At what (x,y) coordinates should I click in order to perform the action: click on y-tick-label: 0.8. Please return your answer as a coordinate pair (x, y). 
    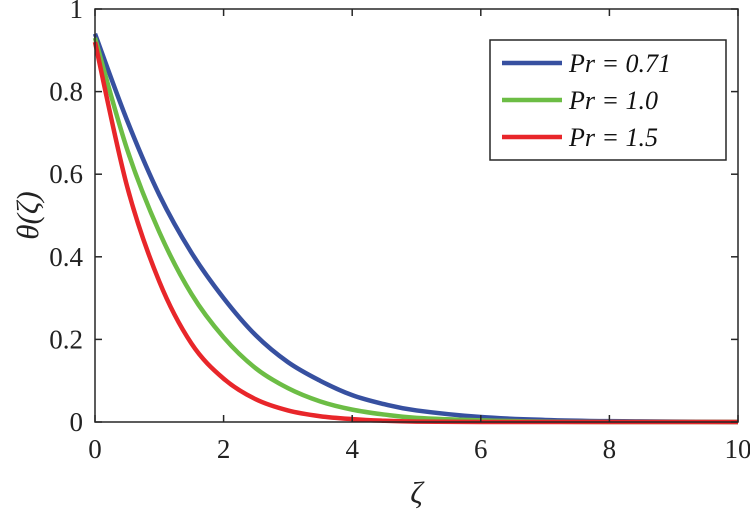
    Looking at the image, I should click on (66, 92).